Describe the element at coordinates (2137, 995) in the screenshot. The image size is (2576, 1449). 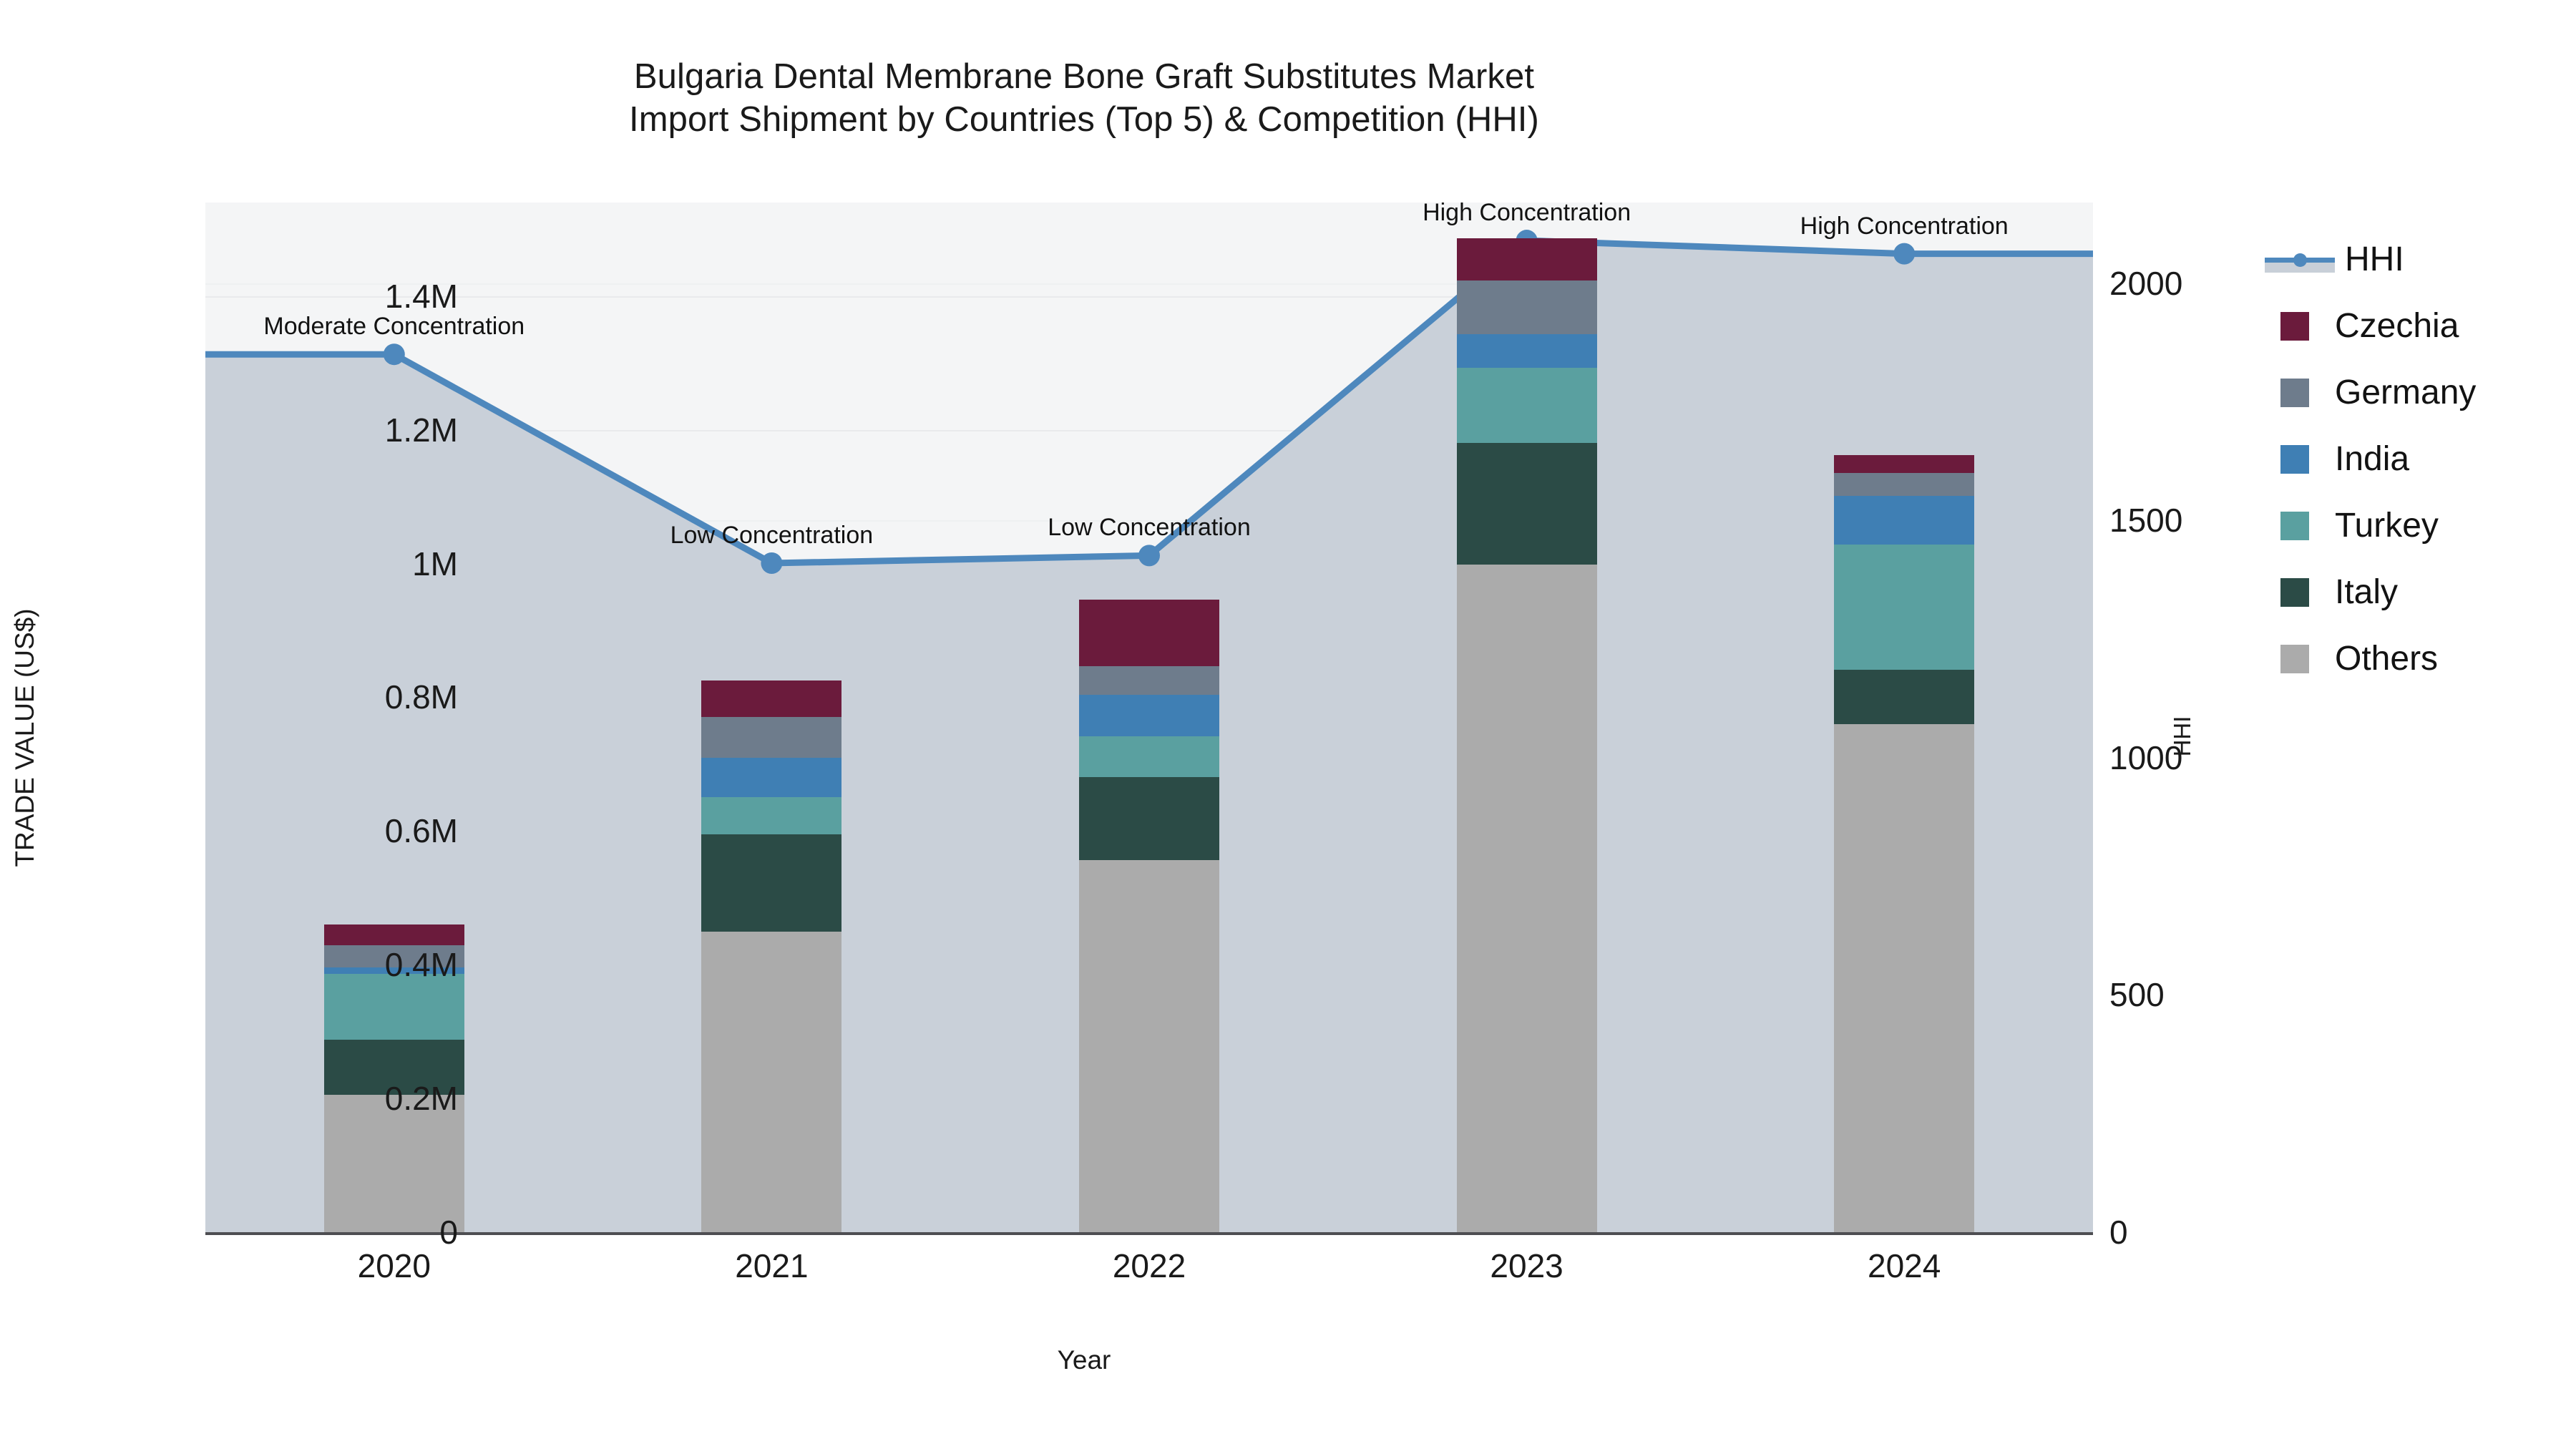
I see `y-axis-right-tick-label: 500` at that location.